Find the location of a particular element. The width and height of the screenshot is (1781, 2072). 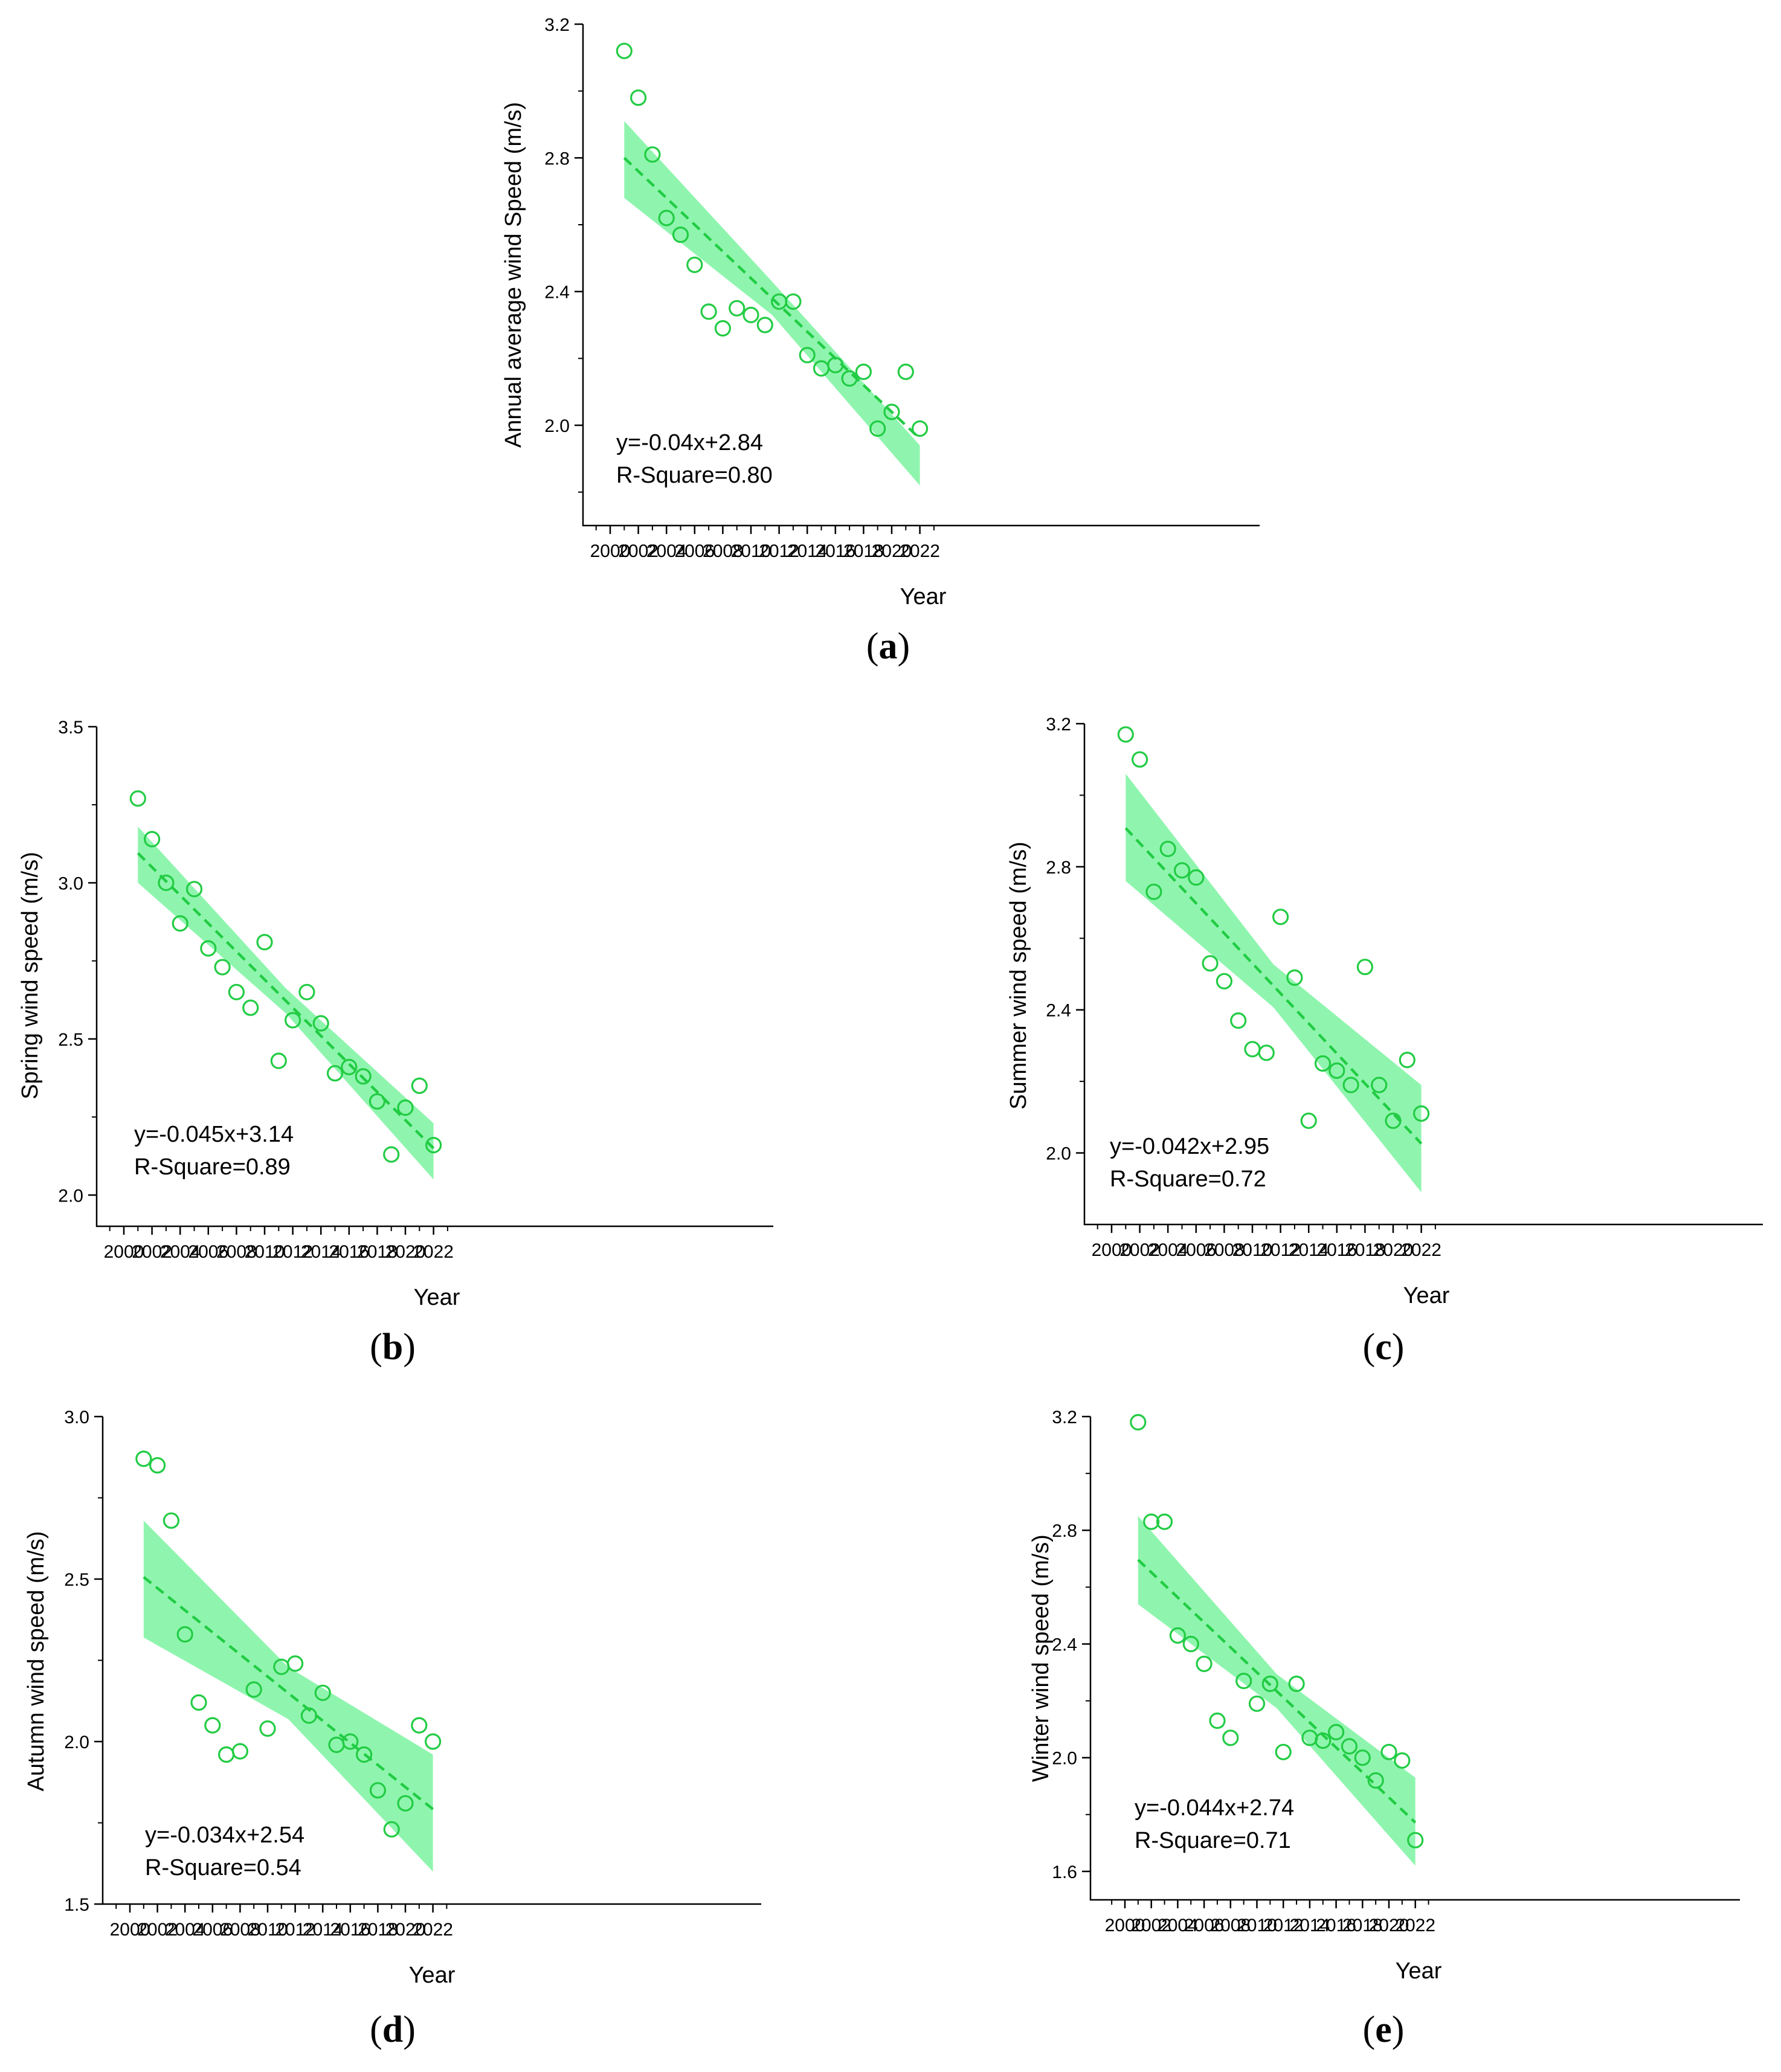

x-tick-label-d-2018: 2018 is located at coordinates (378, 1930).